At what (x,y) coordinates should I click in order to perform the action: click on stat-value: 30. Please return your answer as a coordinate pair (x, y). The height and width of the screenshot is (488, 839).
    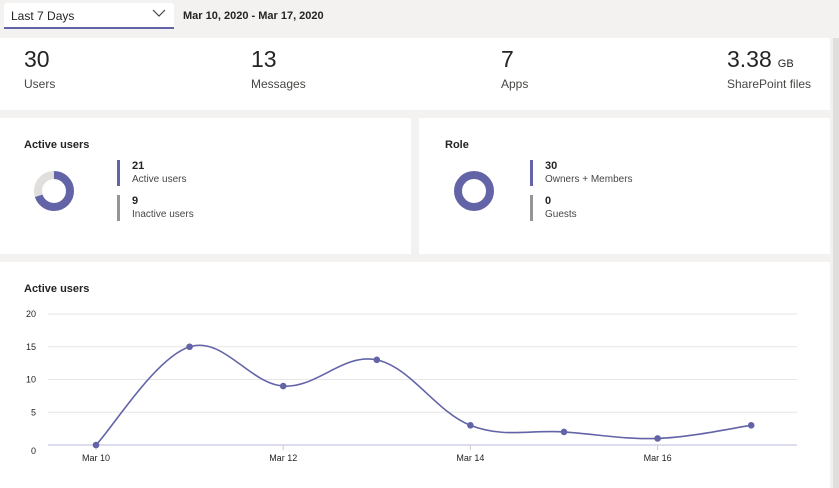
    Looking at the image, I should click on (37, 59).